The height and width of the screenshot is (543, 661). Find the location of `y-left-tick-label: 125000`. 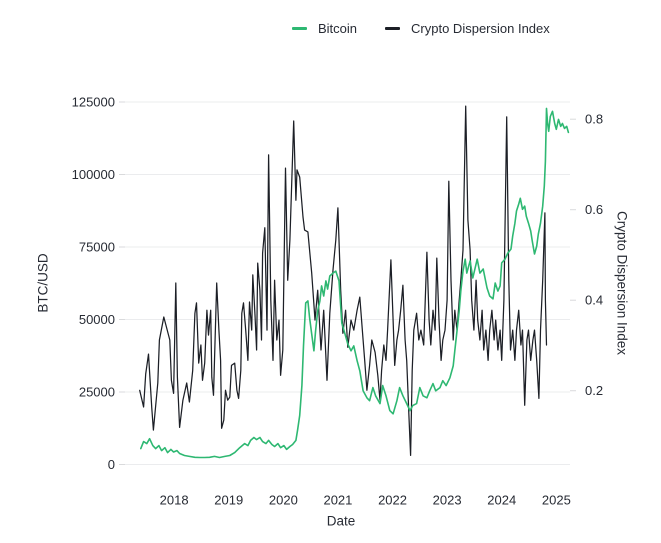

y-left-tick-label: 125000 is located at coordinates (93, 102).